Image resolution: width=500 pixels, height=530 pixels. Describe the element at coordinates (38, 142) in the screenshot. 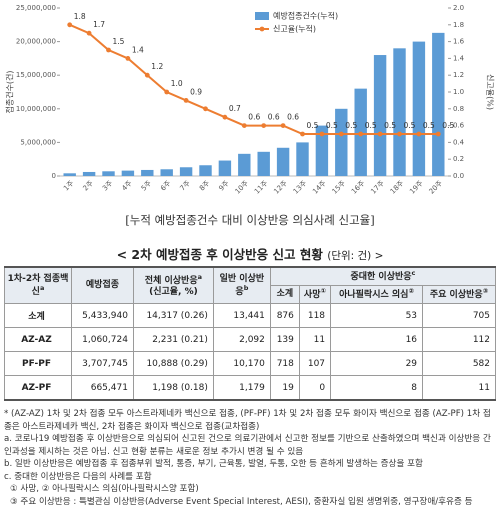

I see `y-tick-label: 5,000,000` at that location.